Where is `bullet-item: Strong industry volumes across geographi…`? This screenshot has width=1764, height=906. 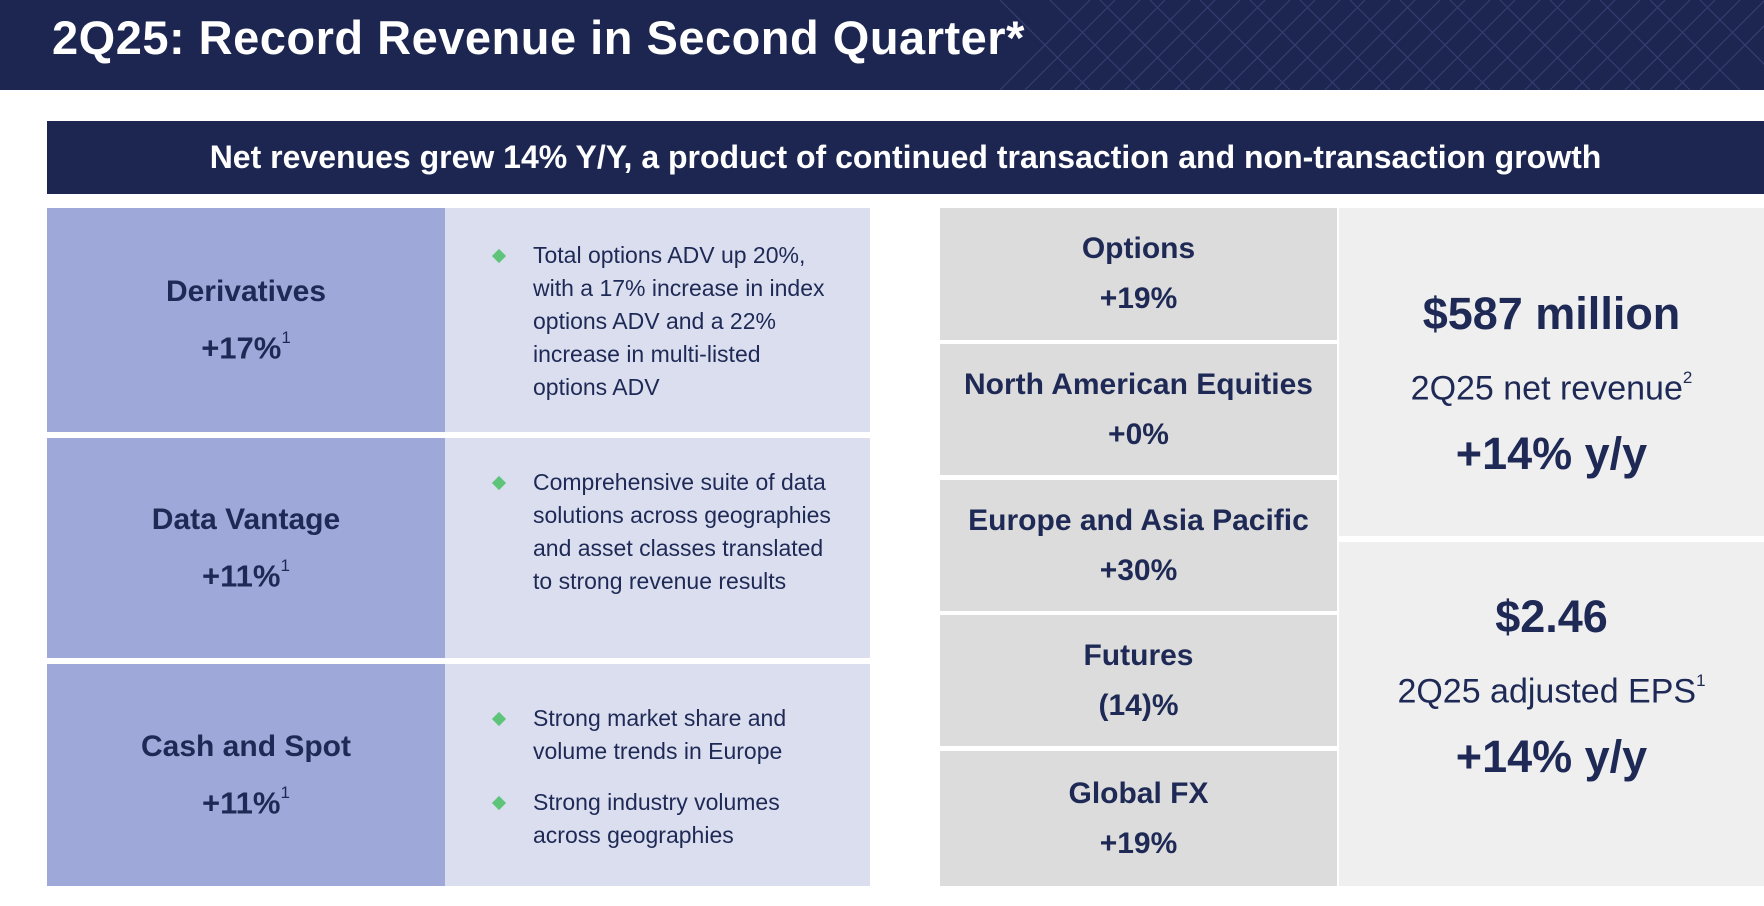 bullet-item: Strong industry volumes across geographi… is located at coordinates (680, 819).